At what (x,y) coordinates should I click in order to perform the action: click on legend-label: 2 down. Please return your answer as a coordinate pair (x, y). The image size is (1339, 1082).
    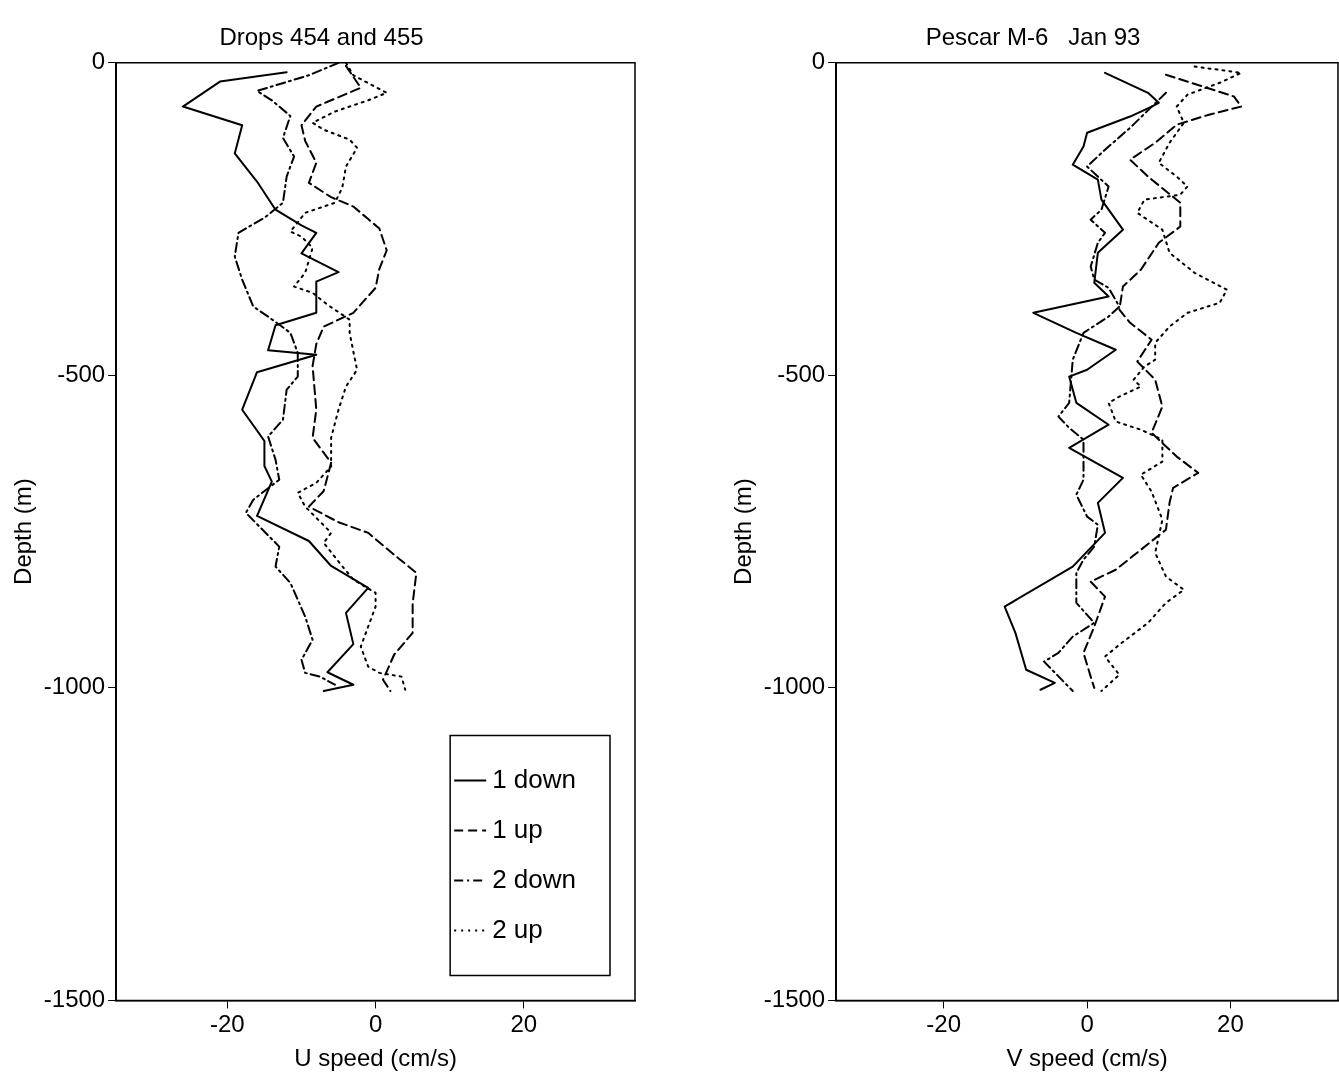
    Looking at the image, I should click on (534, 878).